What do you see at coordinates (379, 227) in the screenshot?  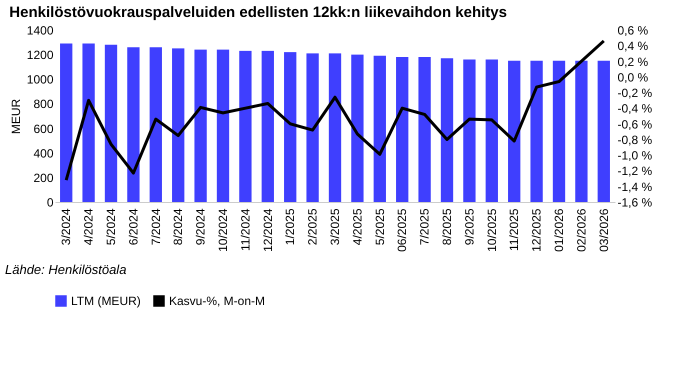 I see `x-tick-label: 5/2025` at bounding box center [379, 227].